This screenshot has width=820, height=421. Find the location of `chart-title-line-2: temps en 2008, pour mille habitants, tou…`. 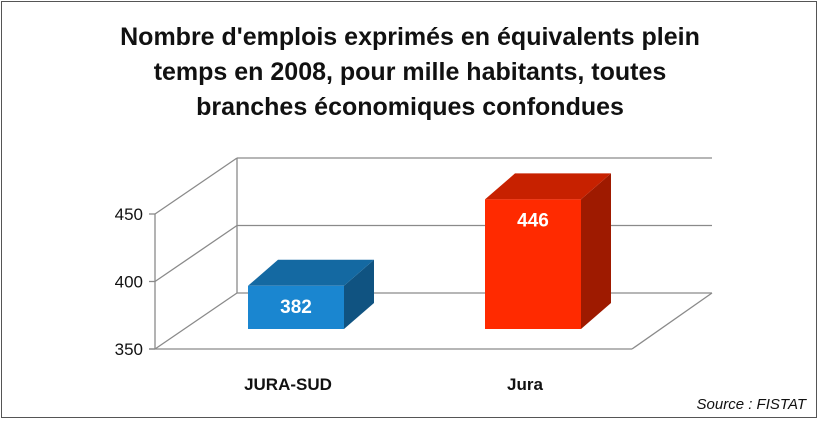

chart-title-line-2: temps en 2008, pour mille habitants, tou… is located at coordinates (410, 72).